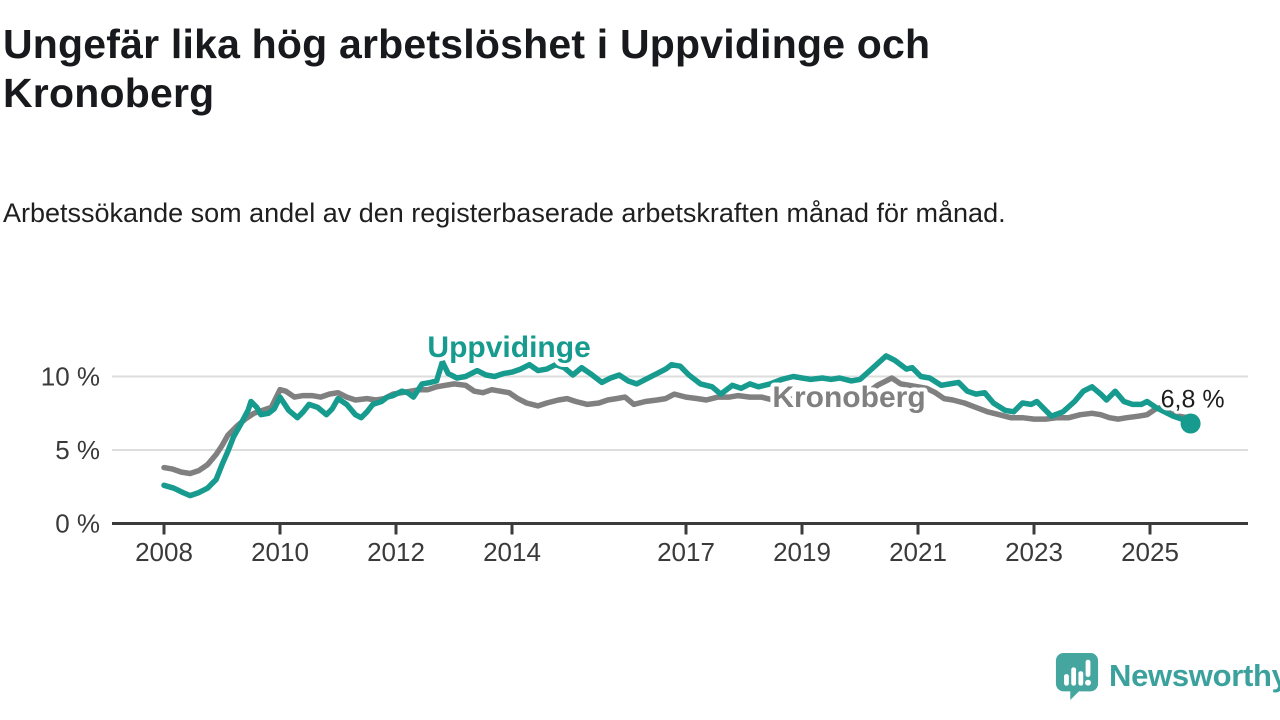 This screenshot has width=1280, height=720. Describe the element at coordinates (1193, 400) in the screenshot. I see `latest-value-label: 6,8 %` at that location.